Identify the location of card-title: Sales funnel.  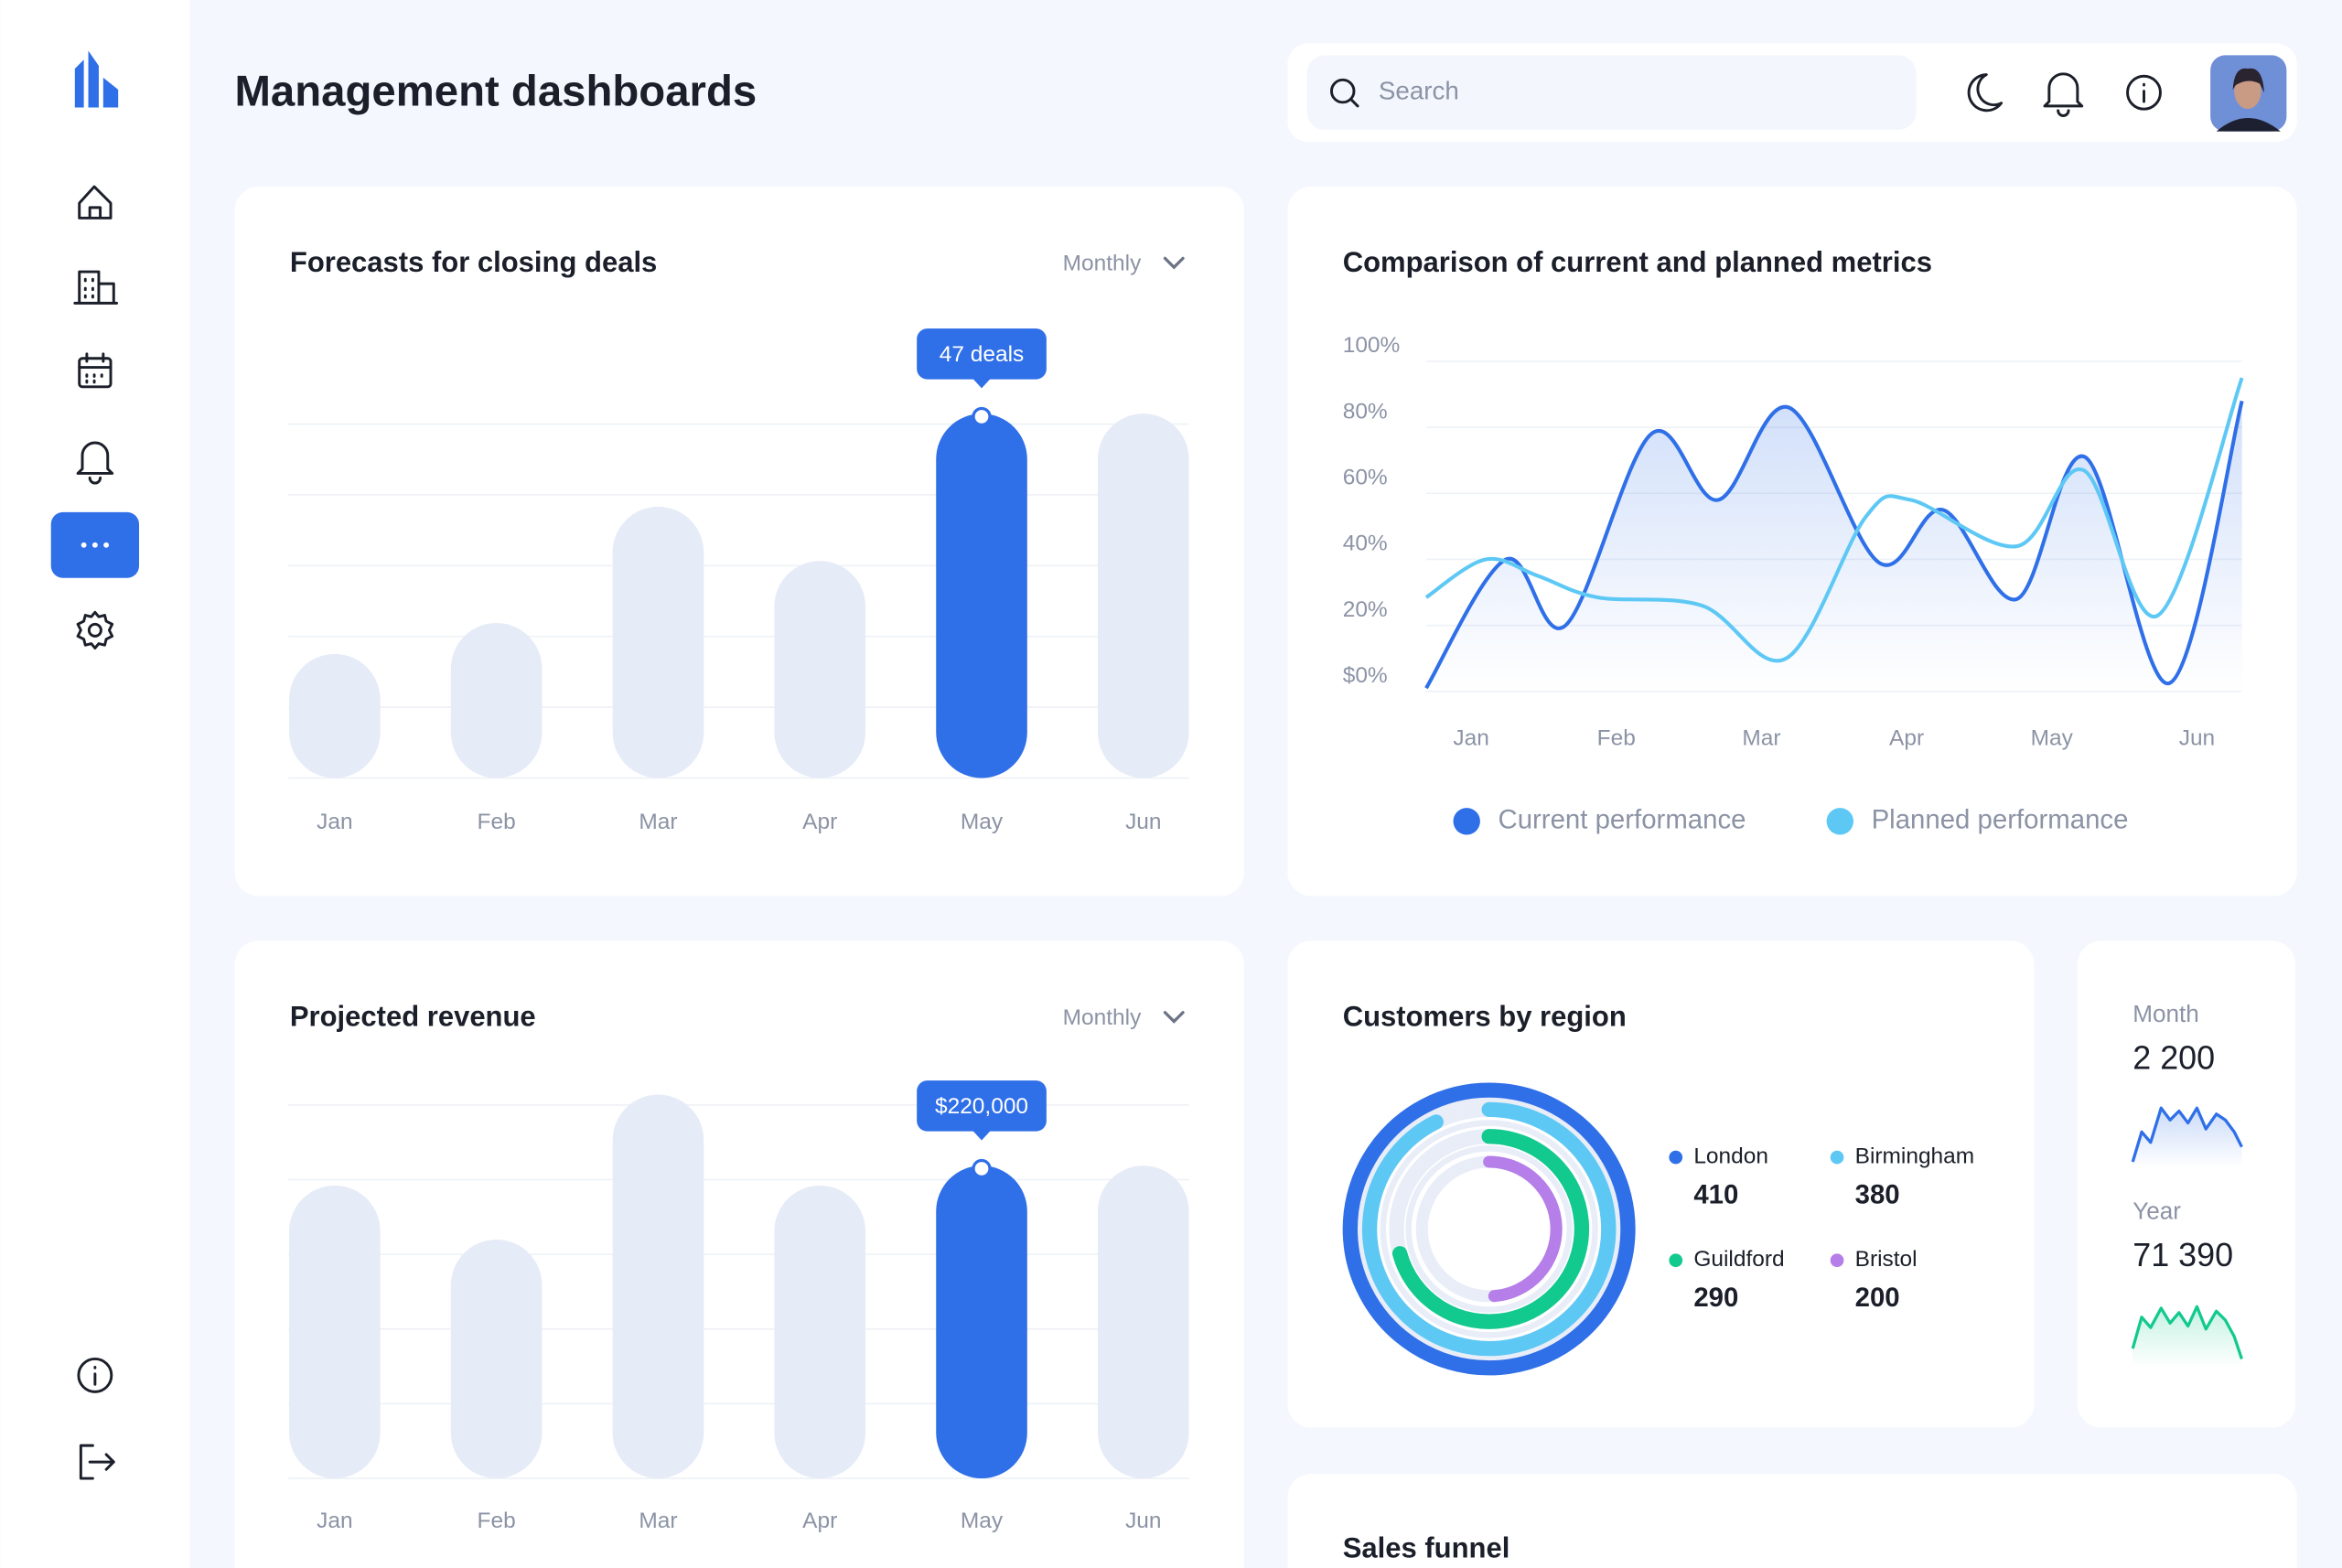
(1426, 1548).